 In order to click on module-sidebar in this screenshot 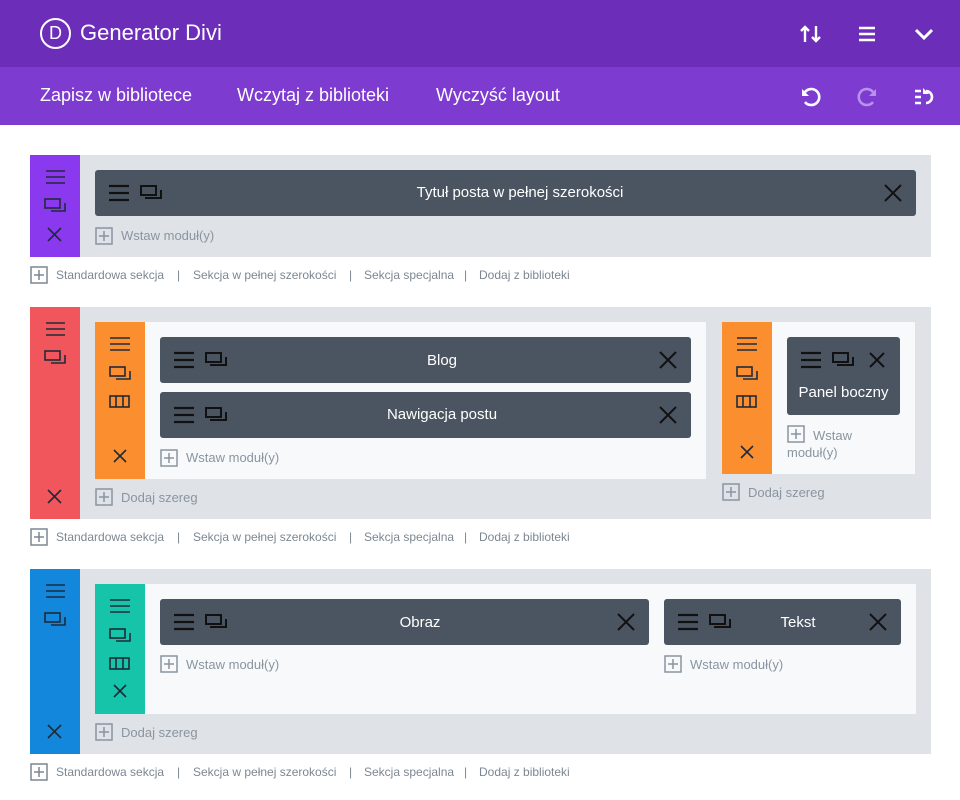, I will do `click(843, 376)`.